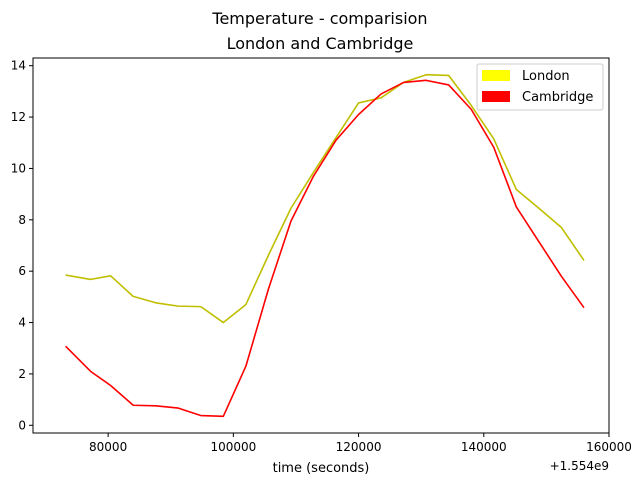 The width and height of the screenshot is (640, 480). I want to click on legend-label-cambridge: Cambridge, so click(557, 97).